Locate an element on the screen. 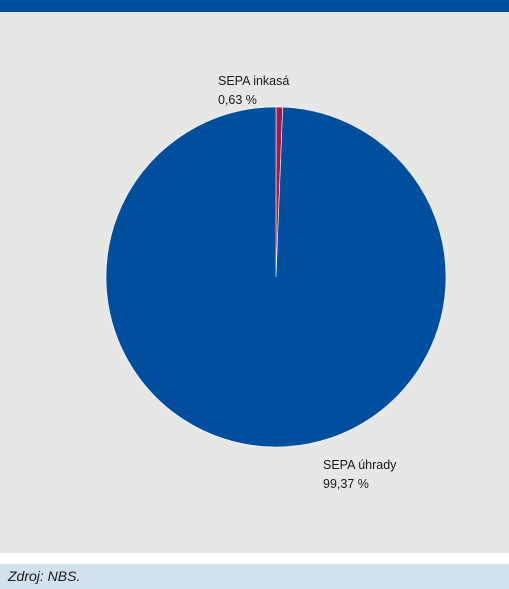 This screenshot has height=589, width=509. source-text: Zdroj: NBS. is located at coordinates (44, 576).